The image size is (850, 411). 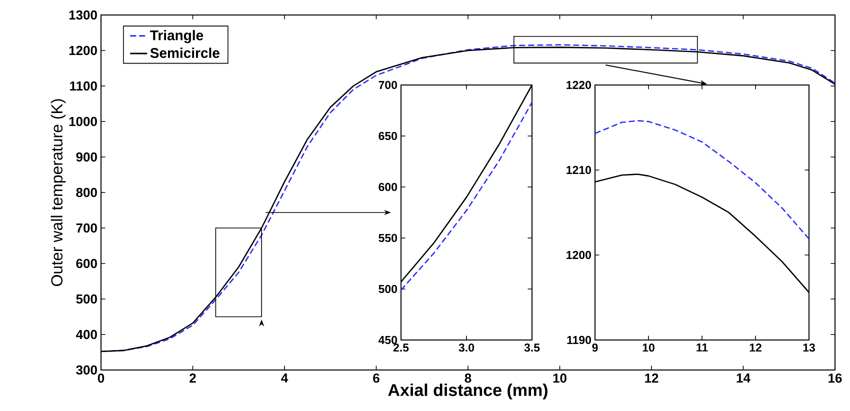 What do you see at coordinates (702, 180) in the screenshot?
I see `line-series` at bounding box center [702, 180].